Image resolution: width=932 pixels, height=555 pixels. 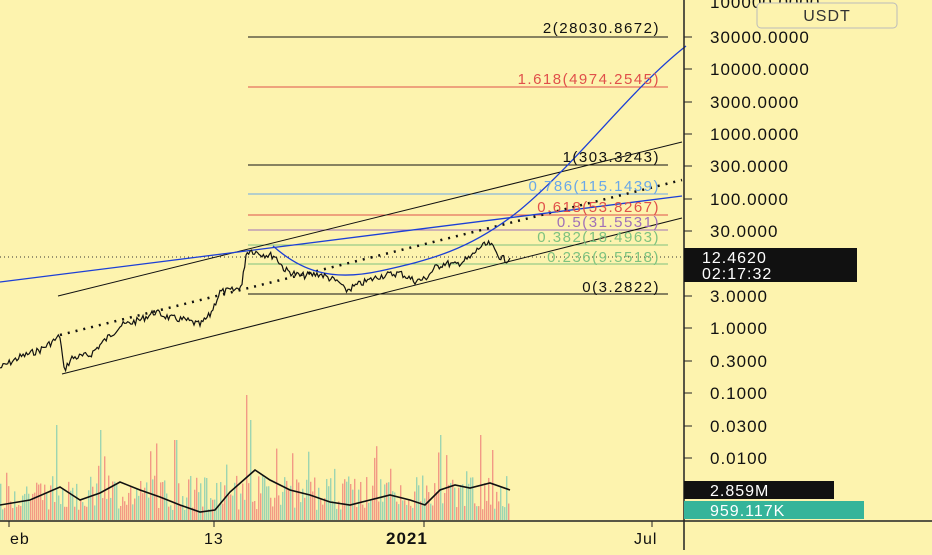 I want to click on currency-box, so click(x=827, y=15).